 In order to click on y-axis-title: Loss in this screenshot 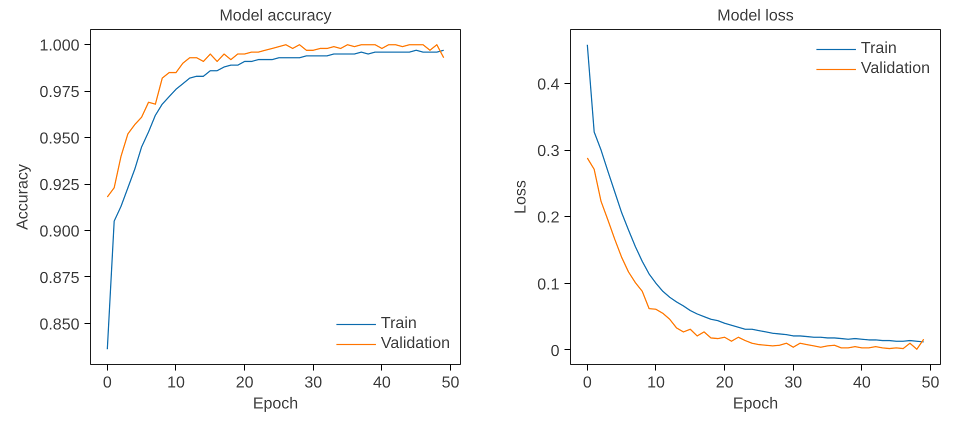, I will do `click(521, 197)`.